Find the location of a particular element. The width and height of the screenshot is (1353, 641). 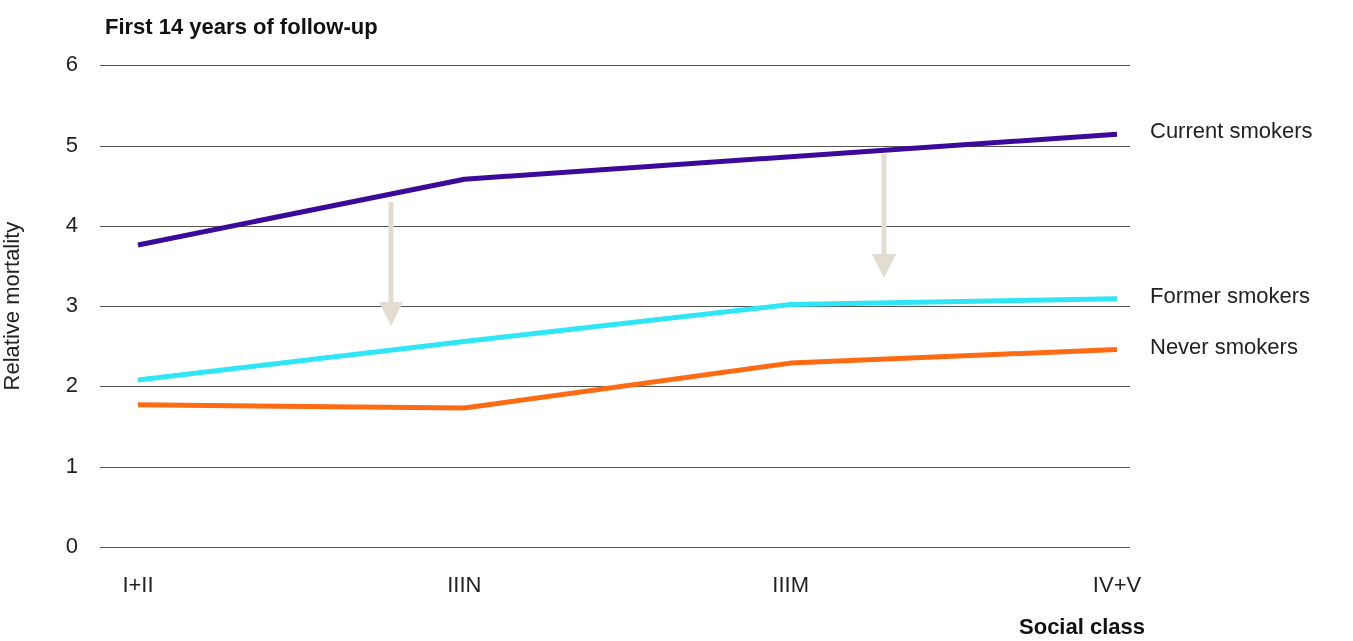

x-tick-label: I+II is located at coordinates (138, 585).